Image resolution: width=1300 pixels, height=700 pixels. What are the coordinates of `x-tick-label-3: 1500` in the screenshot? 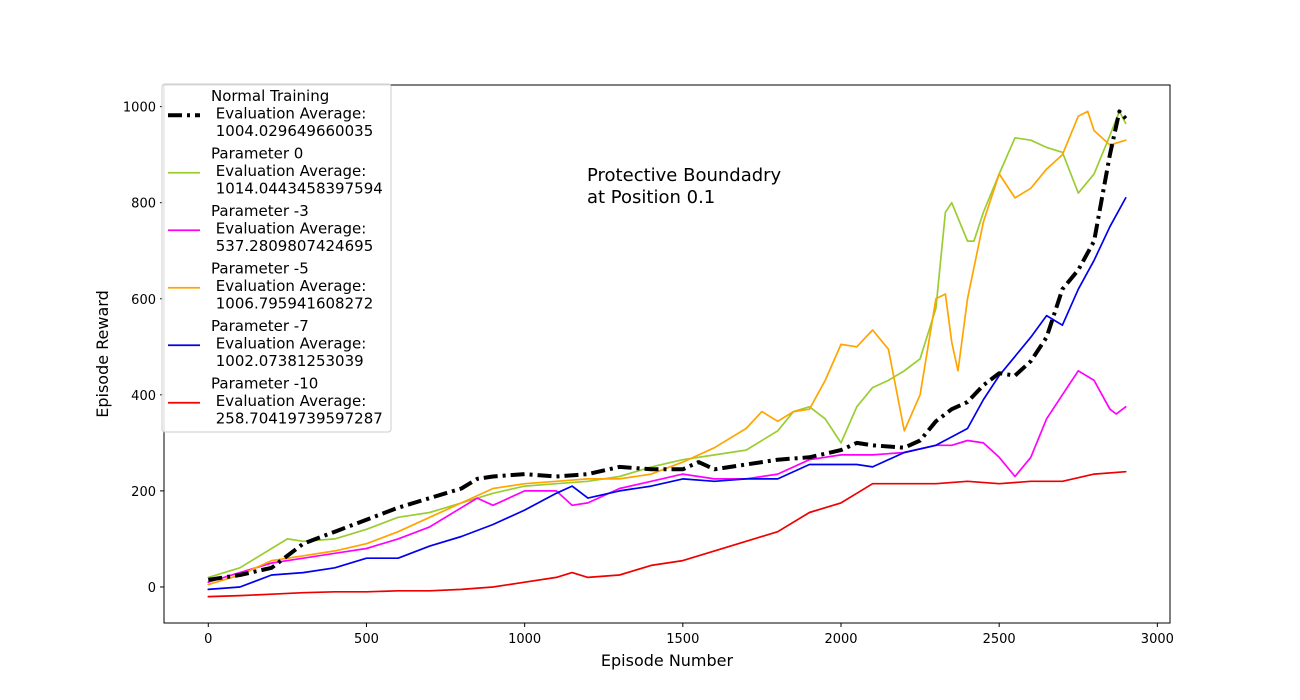 It's located at (682, 639).